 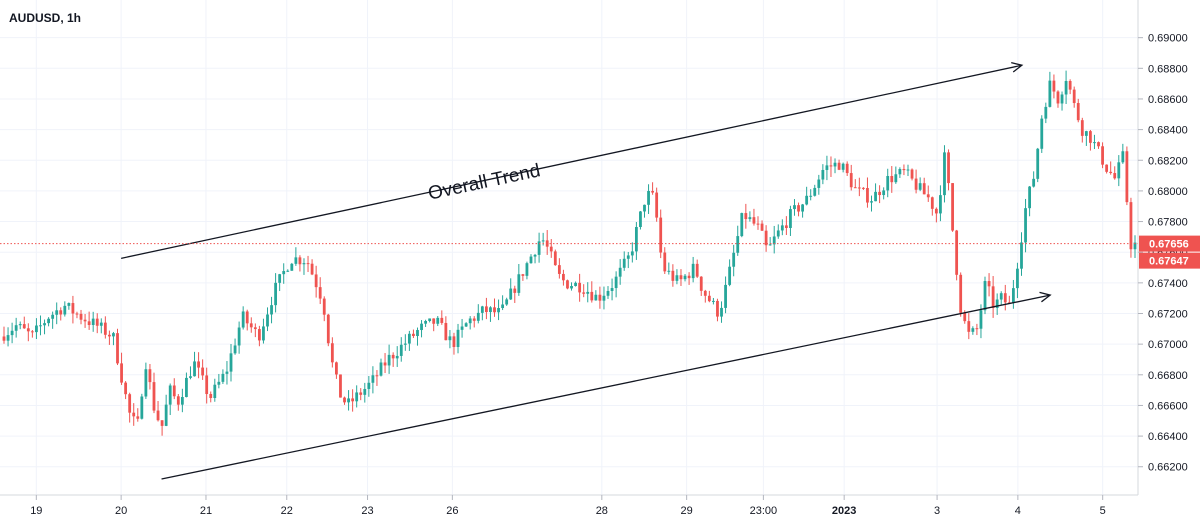 I want to click on time-axis: 19 20 21 22 23 26 28 29 23:00 2023 3 4 5, so click(x=568, y=506).